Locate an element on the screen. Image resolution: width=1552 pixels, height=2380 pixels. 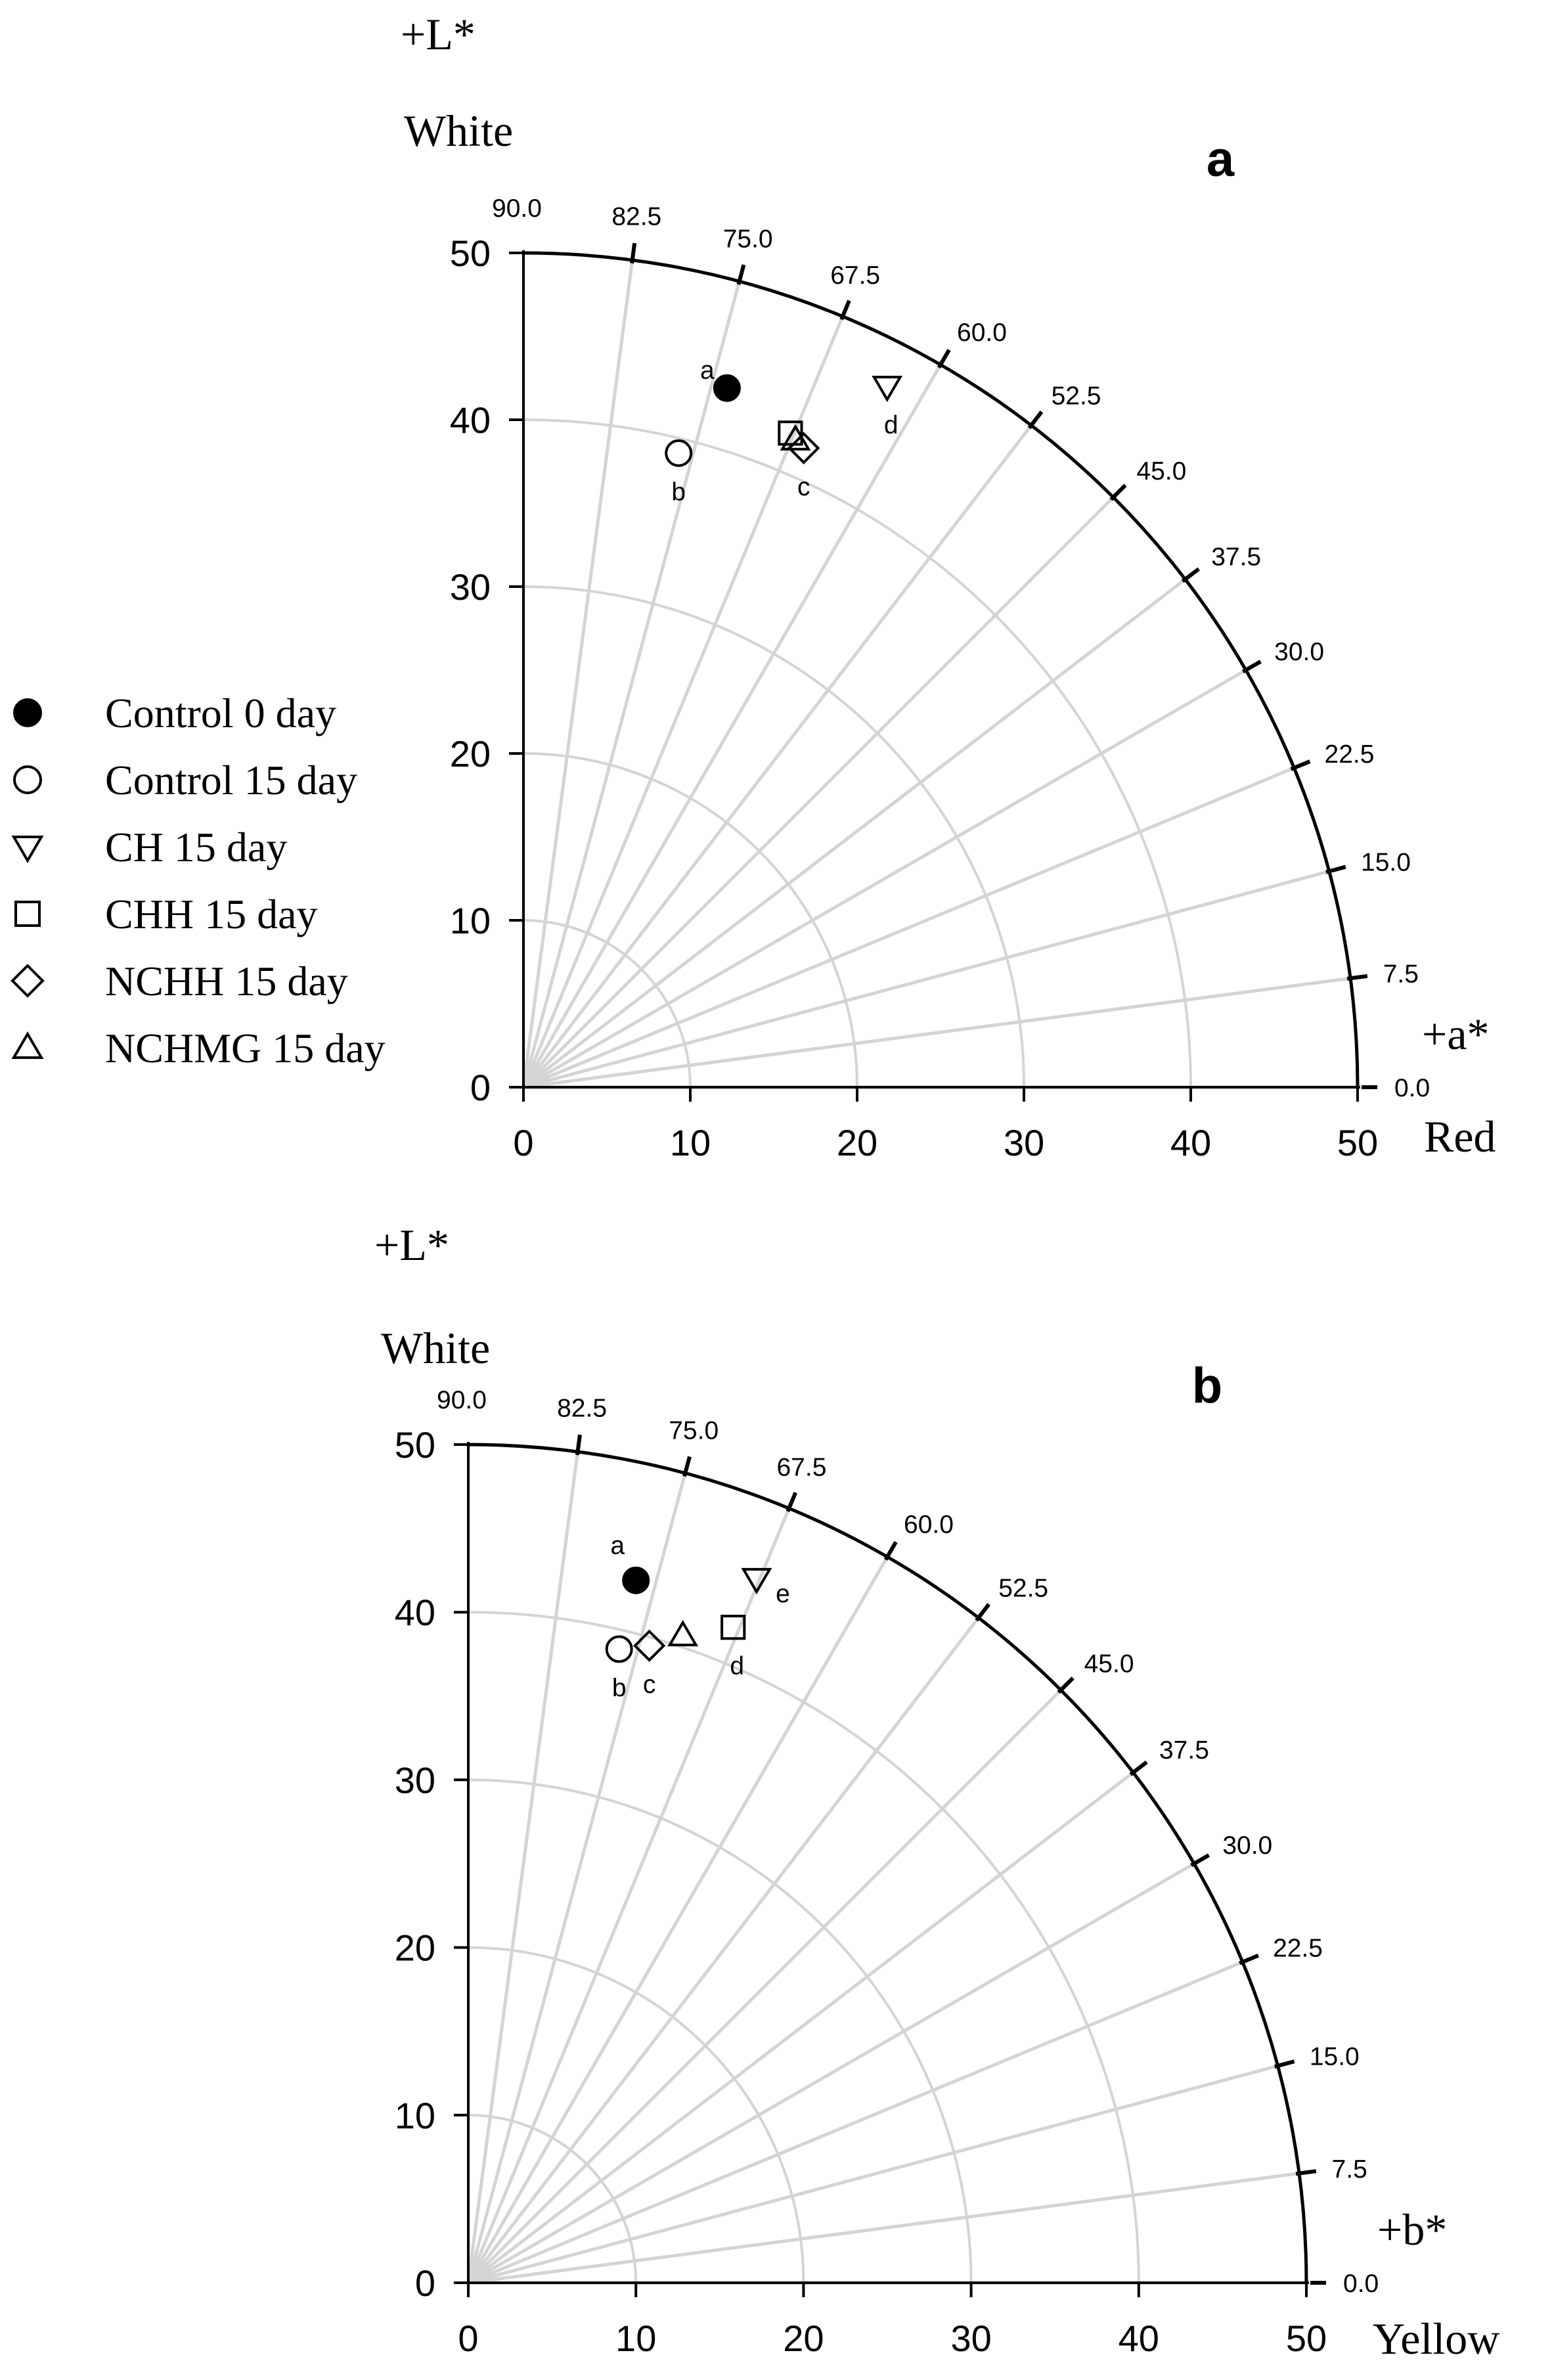
legend-item-chh15: CHH 15 day is located at coordinates (166, 914).